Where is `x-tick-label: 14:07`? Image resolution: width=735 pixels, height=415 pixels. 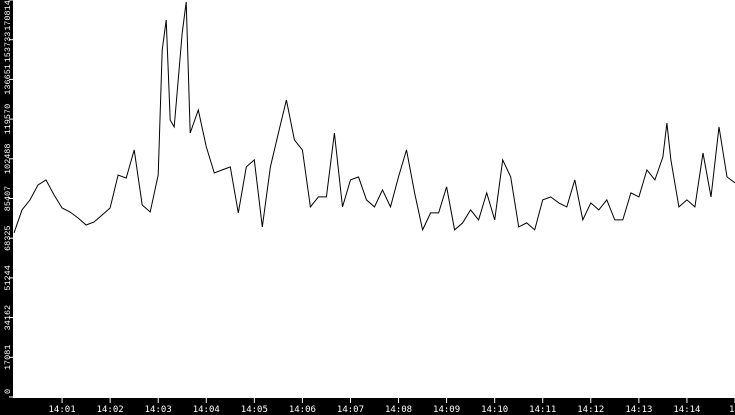
x-tick-label: 14:07 is located at coordinates (350, 410).